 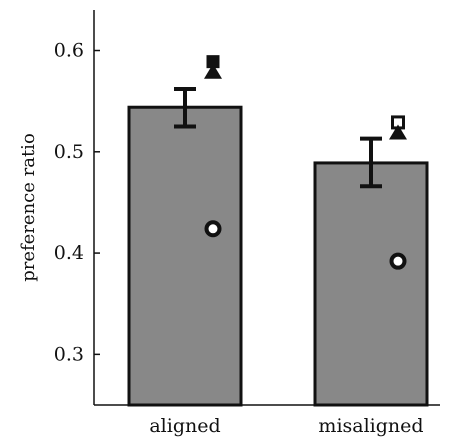 What do you see at coordinates (69, 51) in the screenshot?
I see `y-tick-label: 0.6` at bounding box center [69, 51].